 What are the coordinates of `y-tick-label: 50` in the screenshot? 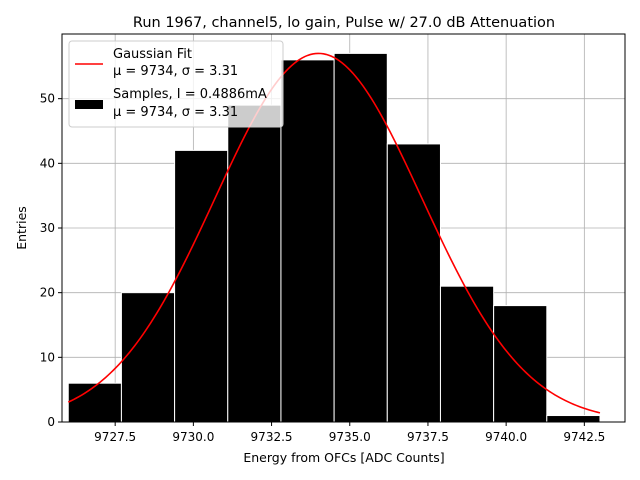 It's located at (47, 99).